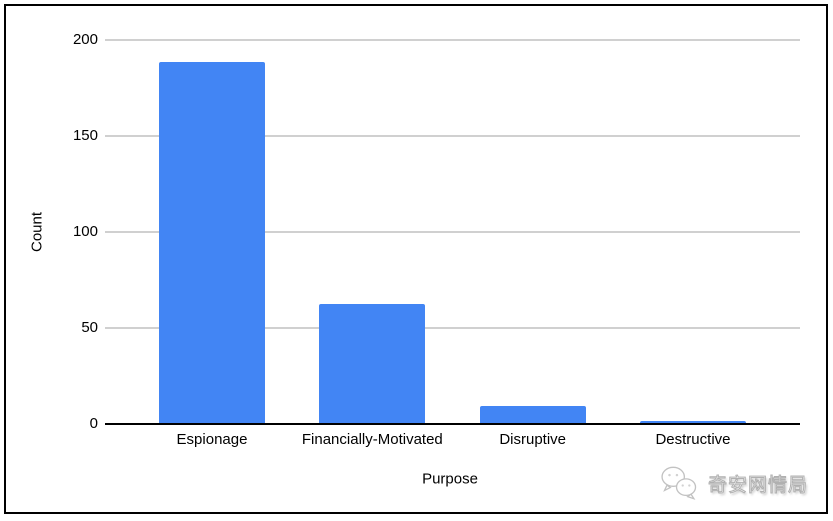 The image size is (833, 521). I want to click on x-axis-line, so click(452, 424).